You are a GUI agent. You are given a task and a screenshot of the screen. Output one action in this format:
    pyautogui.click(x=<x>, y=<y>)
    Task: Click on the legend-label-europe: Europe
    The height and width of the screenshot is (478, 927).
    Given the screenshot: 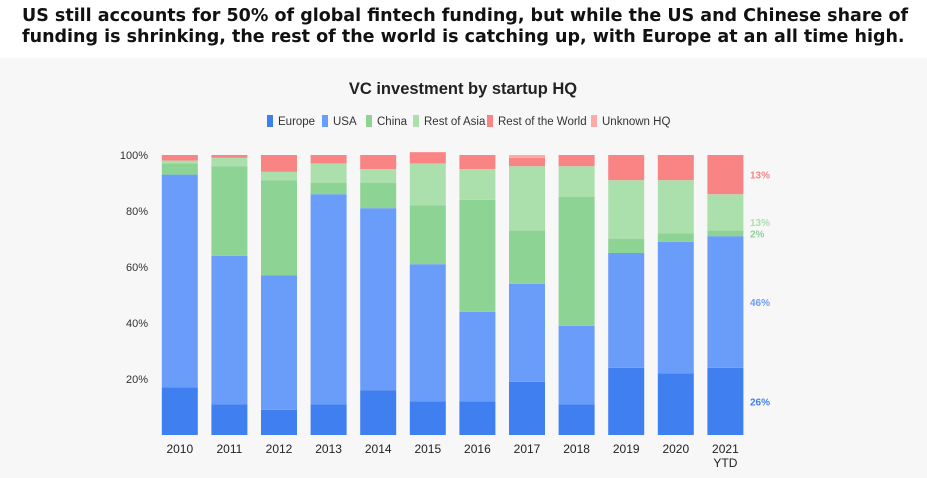 What is the action you would take?
    pyautogui.click(x=296, y=122)
    